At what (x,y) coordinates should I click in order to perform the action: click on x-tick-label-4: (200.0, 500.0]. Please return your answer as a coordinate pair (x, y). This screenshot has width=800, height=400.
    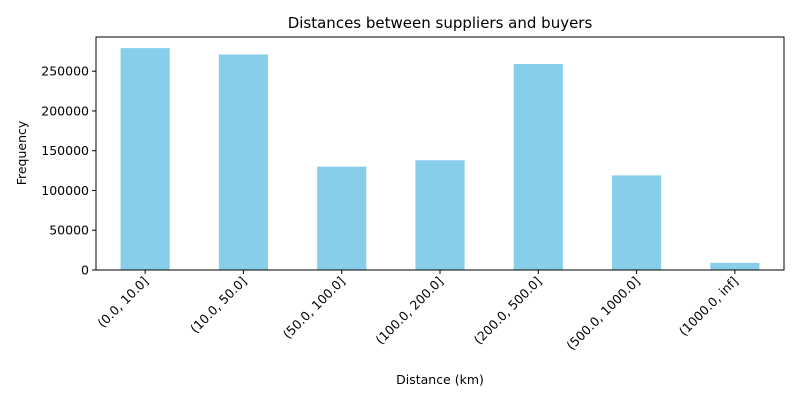
    Looking at the image, I should click on (508, 311).